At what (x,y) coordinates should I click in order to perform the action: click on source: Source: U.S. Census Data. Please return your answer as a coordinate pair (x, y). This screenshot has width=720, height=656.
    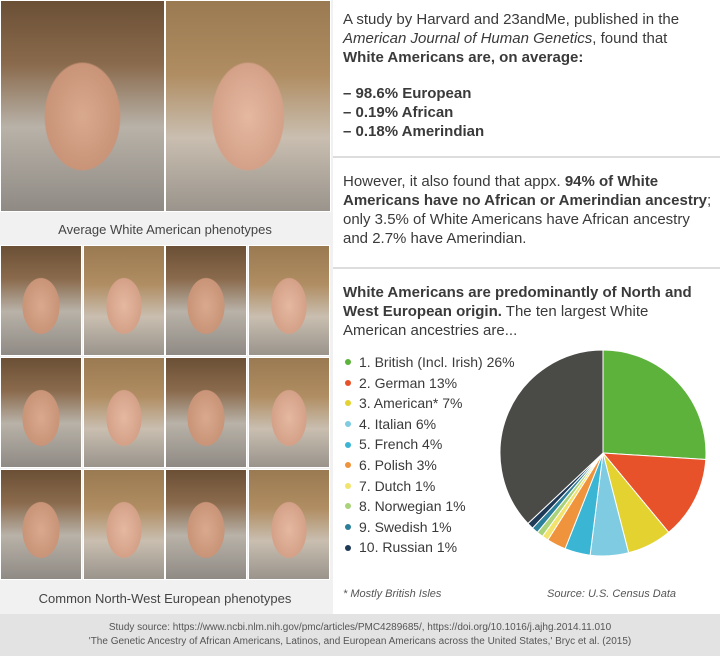
    Looking at the image, I should click on (612, 594).